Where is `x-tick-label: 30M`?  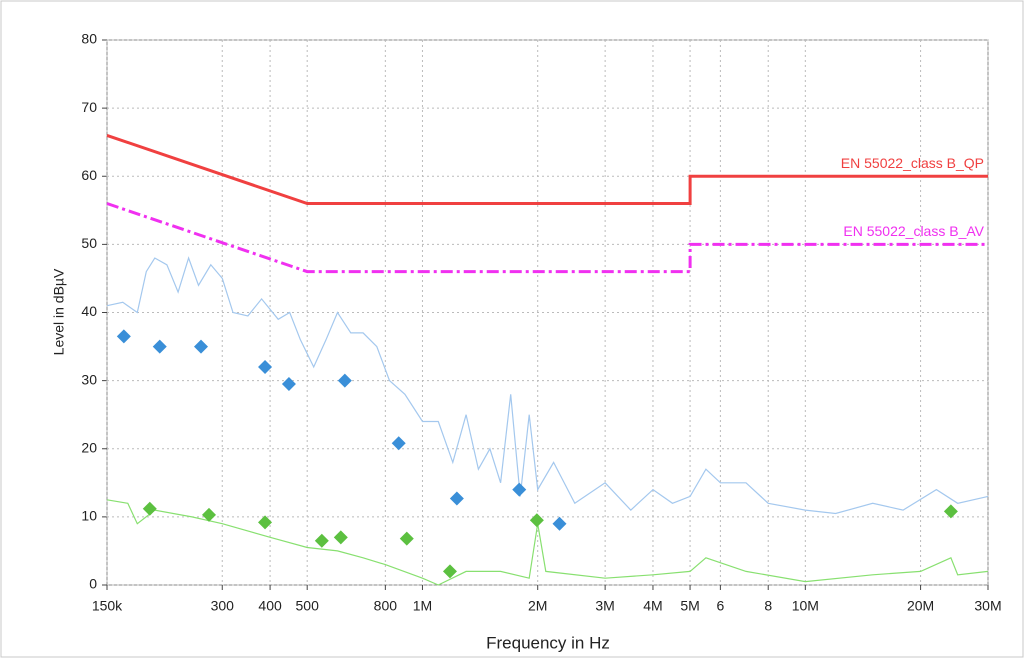
x-tick-label: 30M is located at coordinates (987, 606).